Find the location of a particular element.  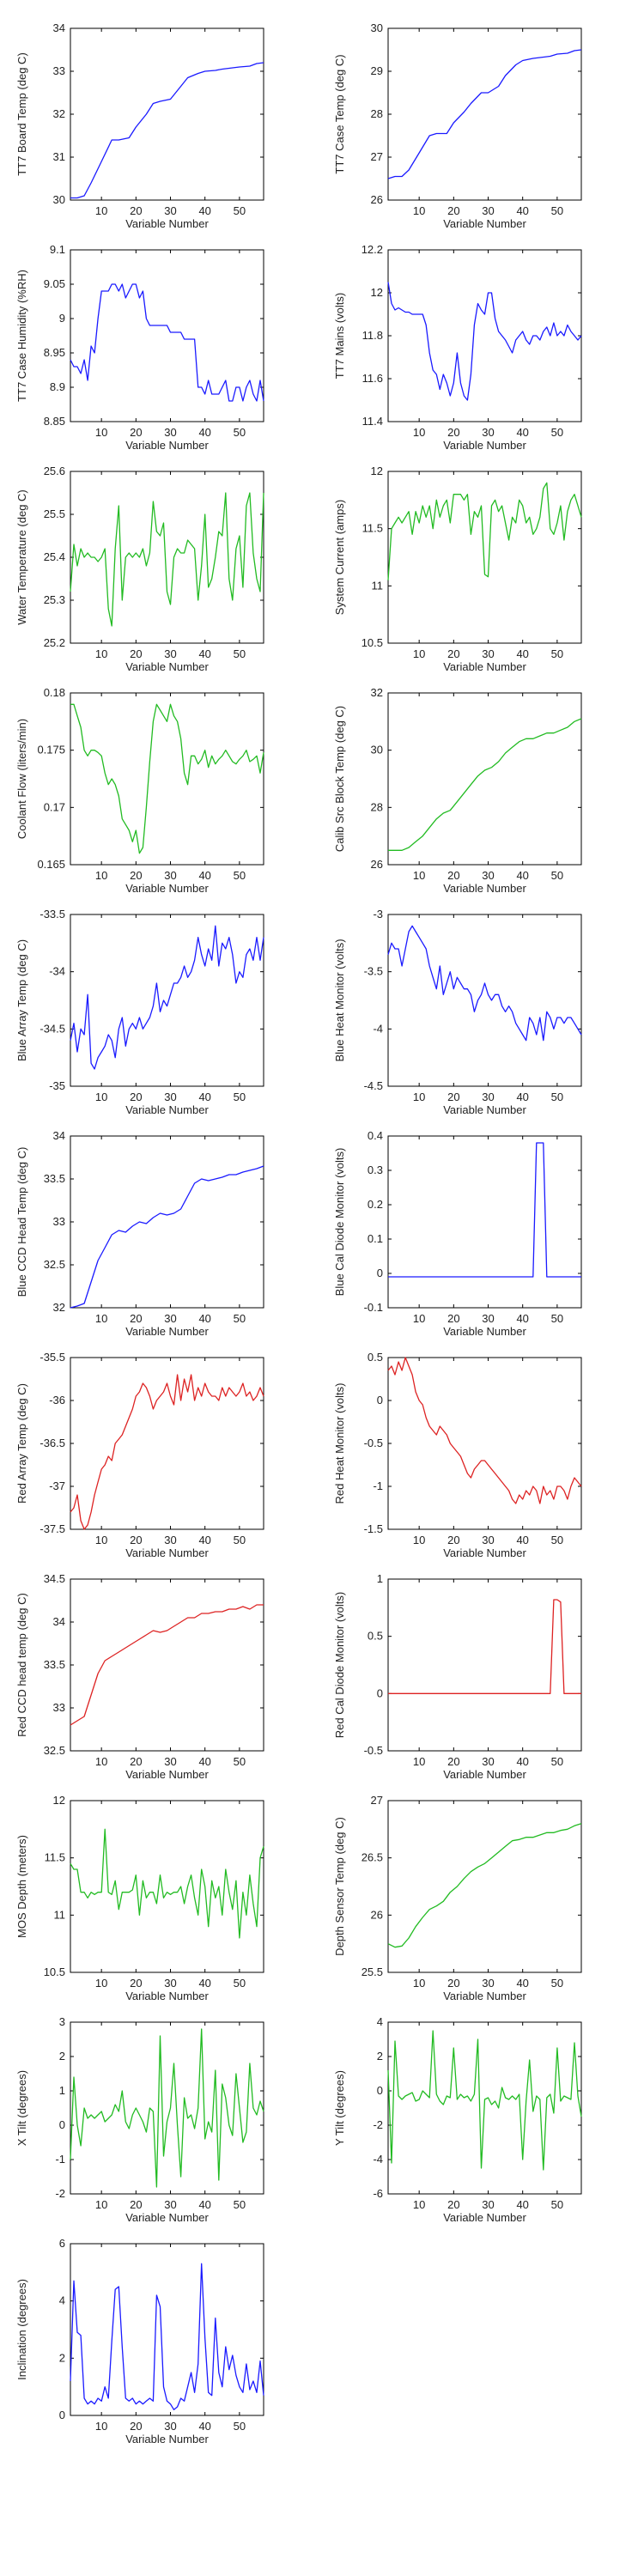

y-tick-label: 8.95 is located at coordinates (55, 353).